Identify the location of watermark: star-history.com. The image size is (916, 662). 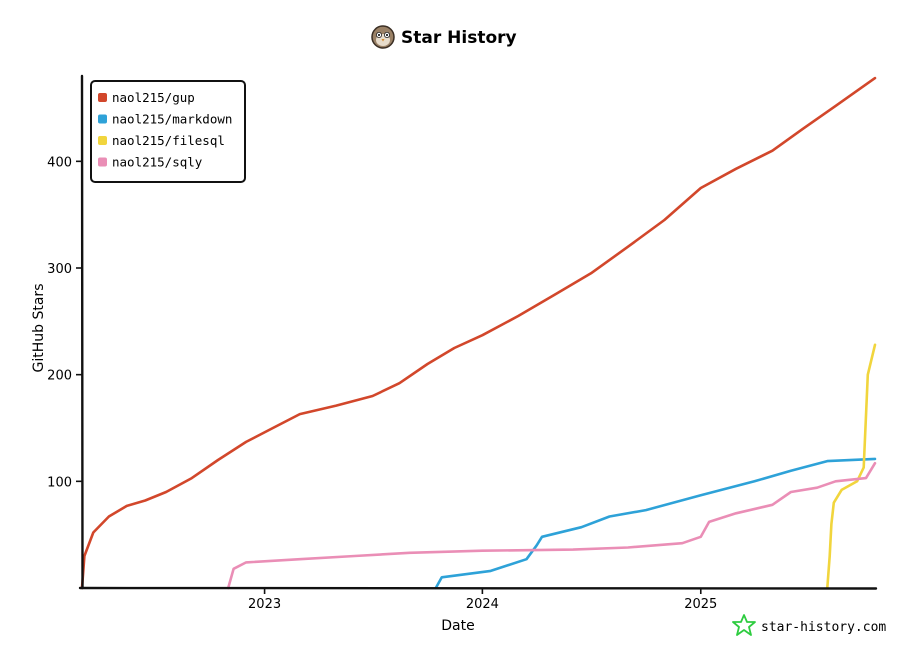
(809, 625).